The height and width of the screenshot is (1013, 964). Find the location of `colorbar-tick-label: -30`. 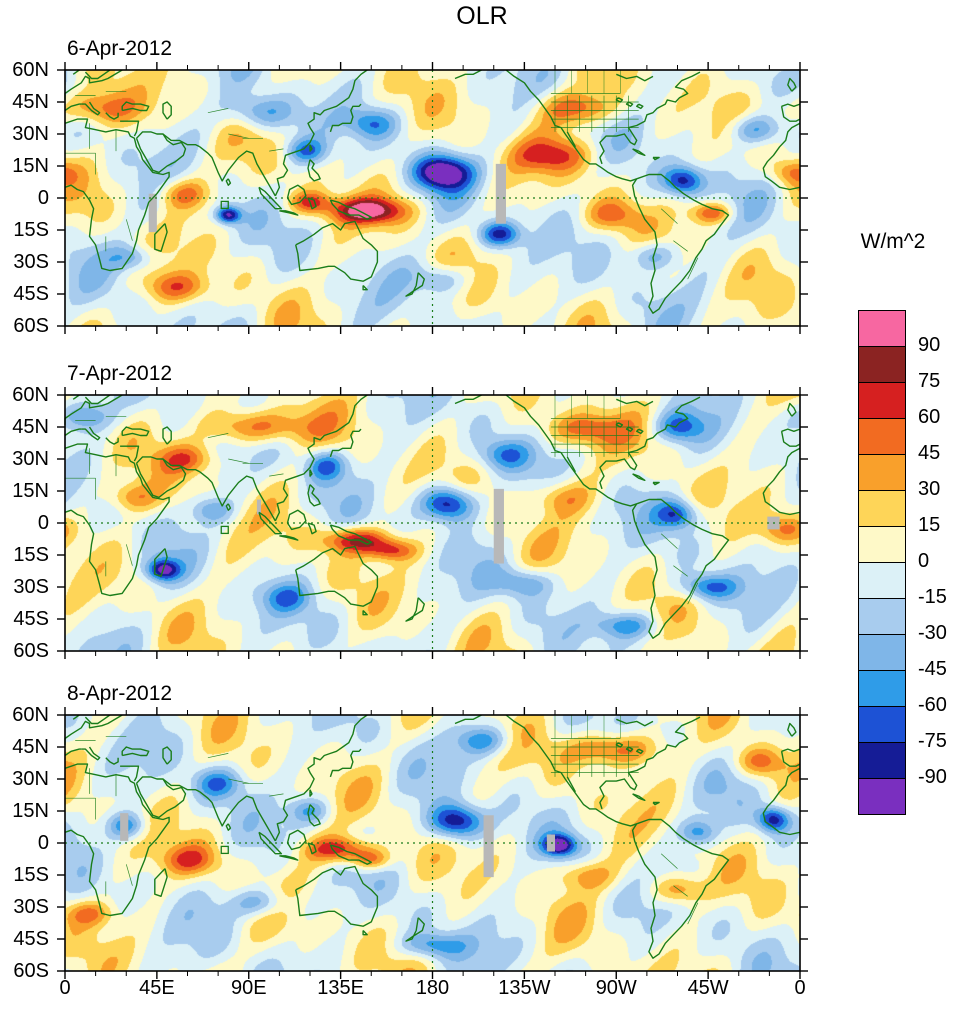

colorbar-tick-label: -30 is located at coordinates (932, 633).